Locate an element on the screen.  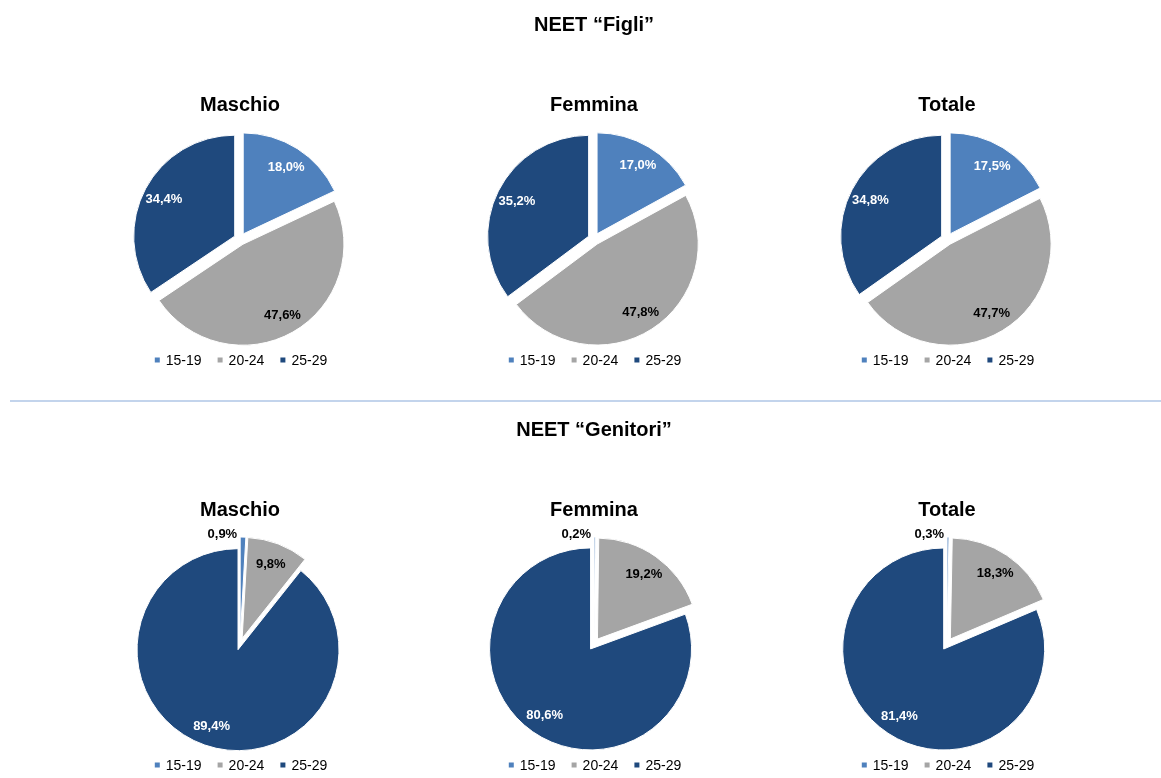
data-label: 0,3% is located at coordinates (929, 533).